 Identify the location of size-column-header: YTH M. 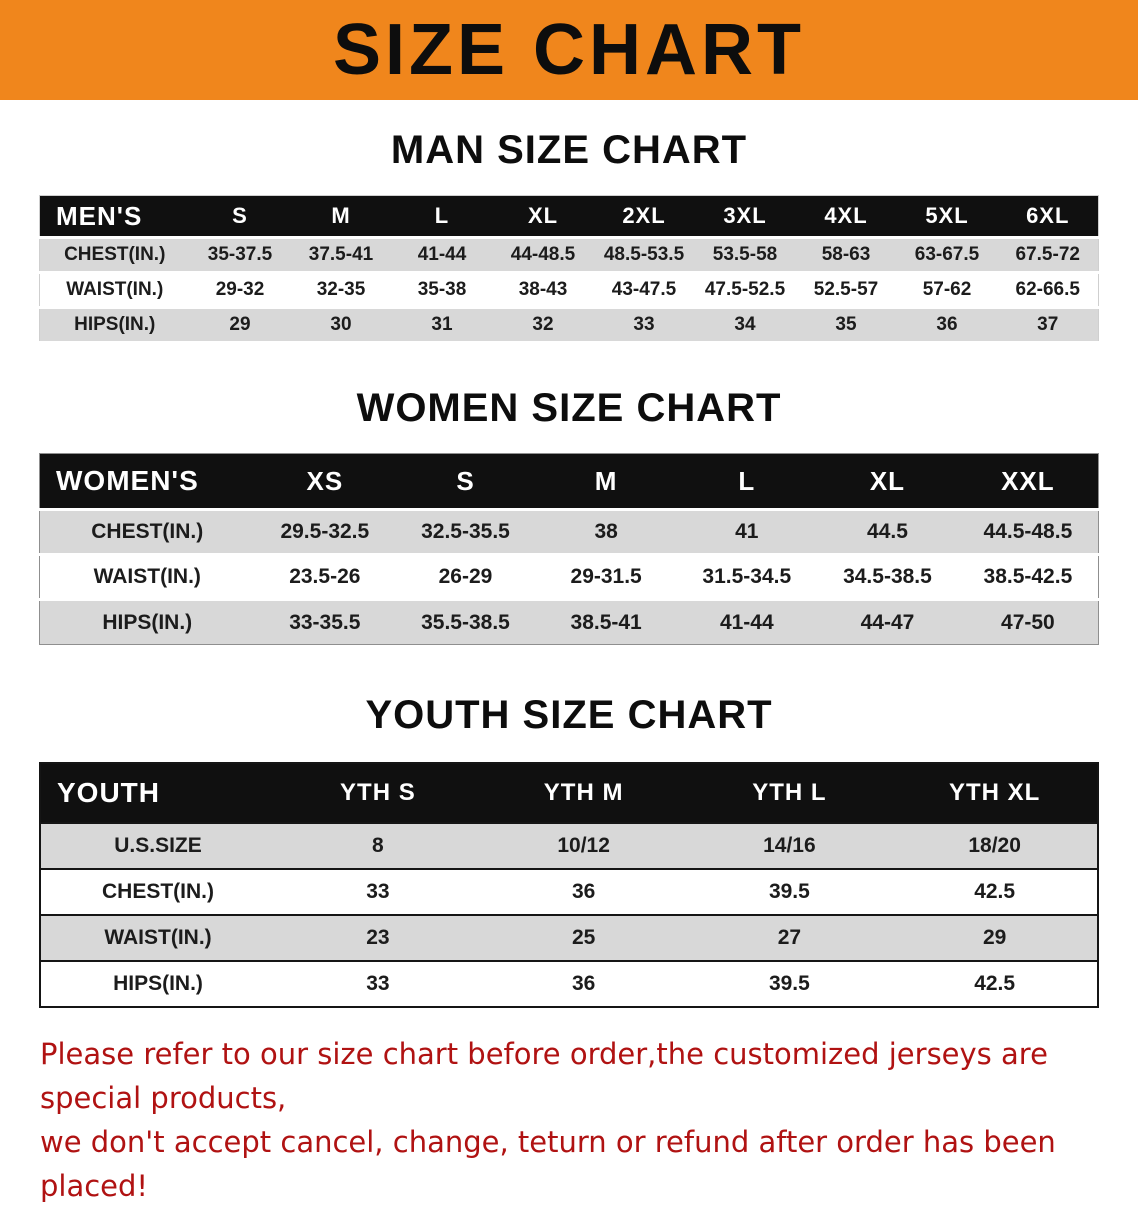
(583, 793).